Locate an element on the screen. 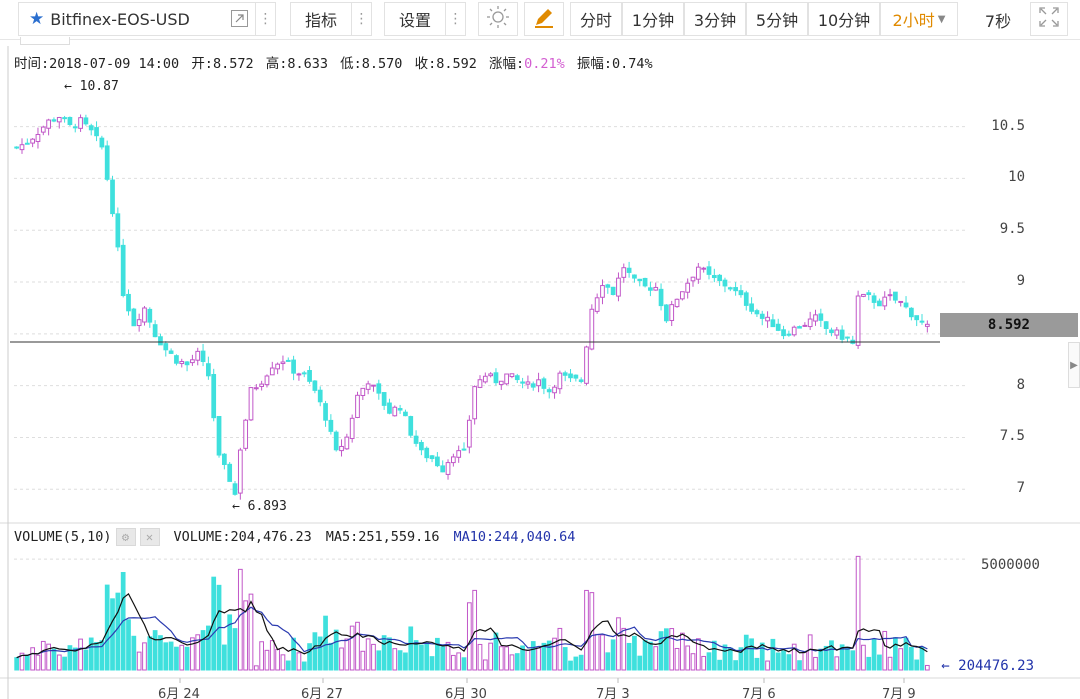 Image resolution: width=1080 pixels, height=699 pixels. interval-tab: 1分钟 is located at coordinates (653, 19).